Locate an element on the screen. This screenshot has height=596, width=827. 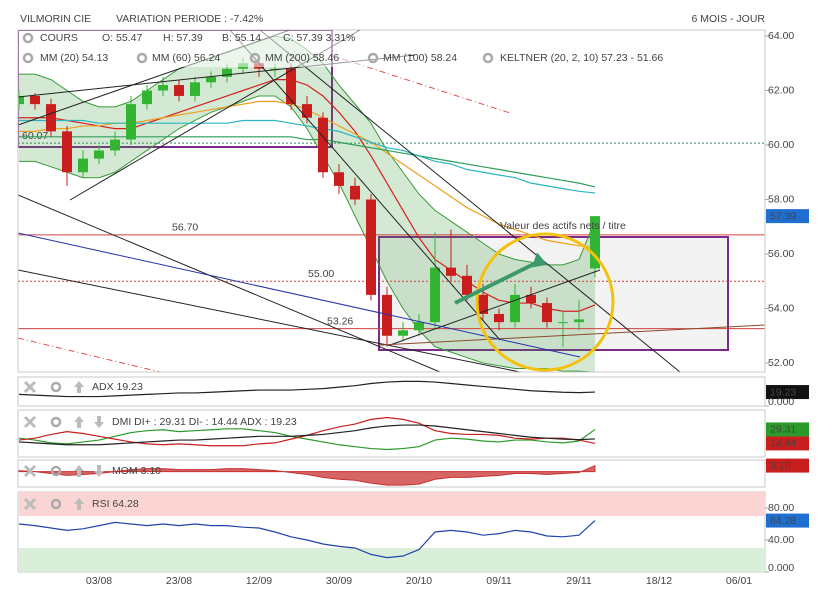
legend-price: O: 55.47 is located at coordinates (122, 38).